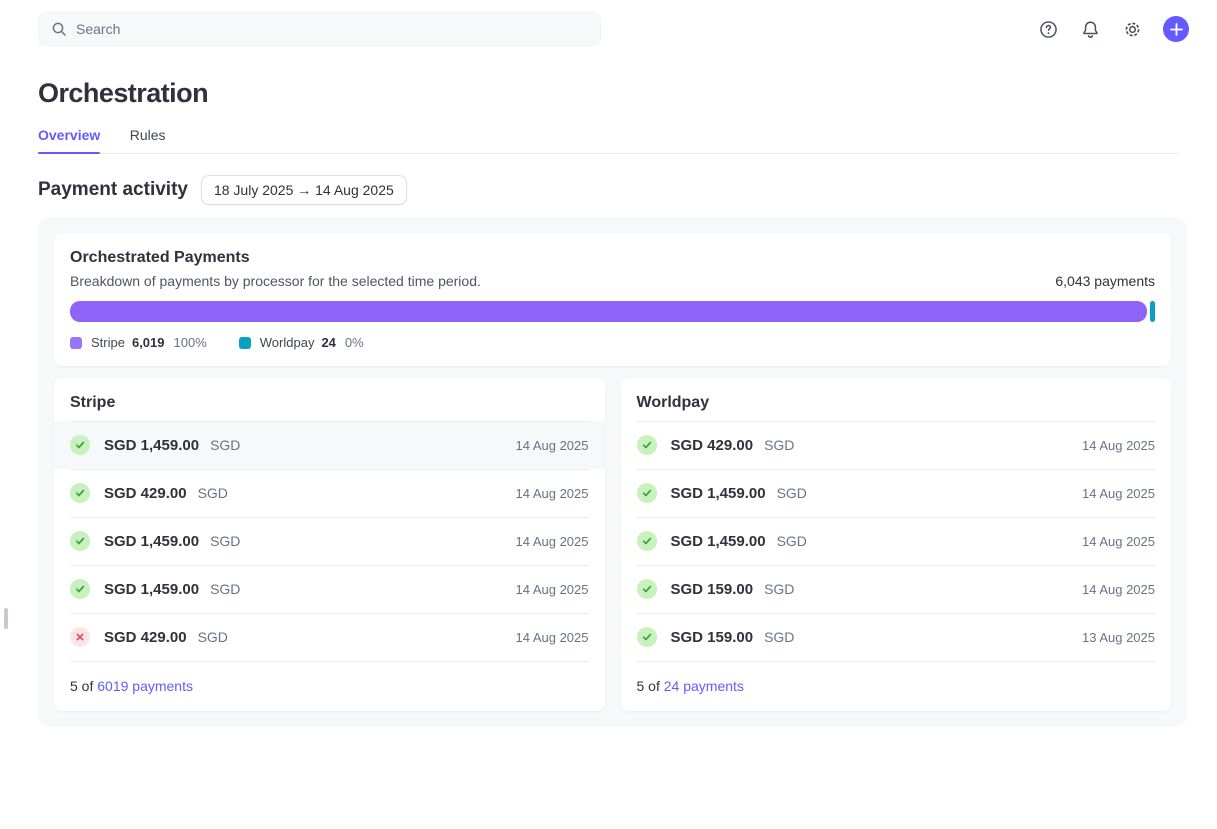  Describe the element at coordinates (160, 257) in the screenshot. I see `orchestrated-title: Orchestrated Payments` at that location.